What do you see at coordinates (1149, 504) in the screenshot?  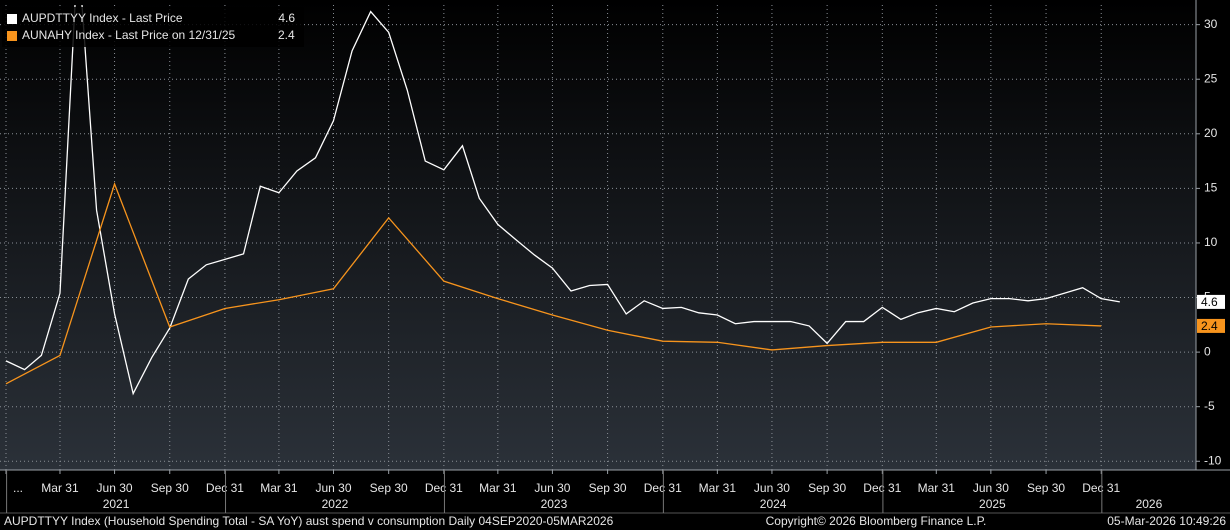 I see `year-label: 2026` at bounding box center [1149, 504].